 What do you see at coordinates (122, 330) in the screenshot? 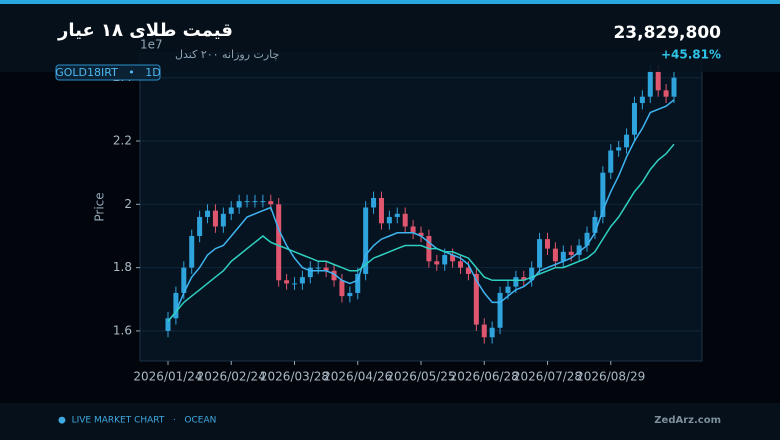
I see `y-tick-label: 1.6` at bounding box center [122, 330].